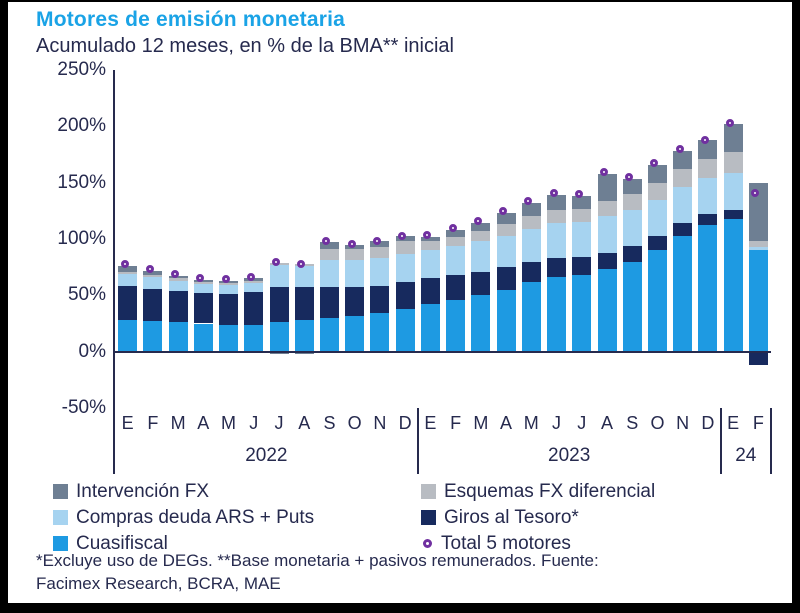 The height and width of the screenshot is (613, 800). Describe the element at coordinates (122, 543) in the screenshot. I see `legend-label-cuasifiscal: Cuasifiscal` at that location.